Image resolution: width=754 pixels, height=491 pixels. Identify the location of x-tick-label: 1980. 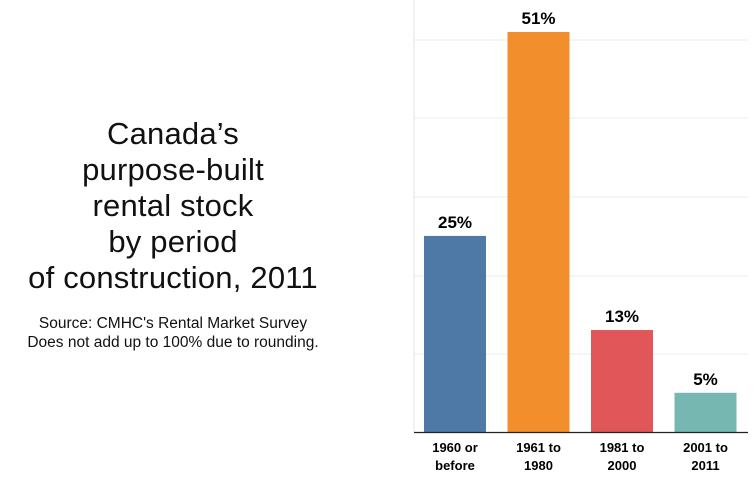
(538, 465).